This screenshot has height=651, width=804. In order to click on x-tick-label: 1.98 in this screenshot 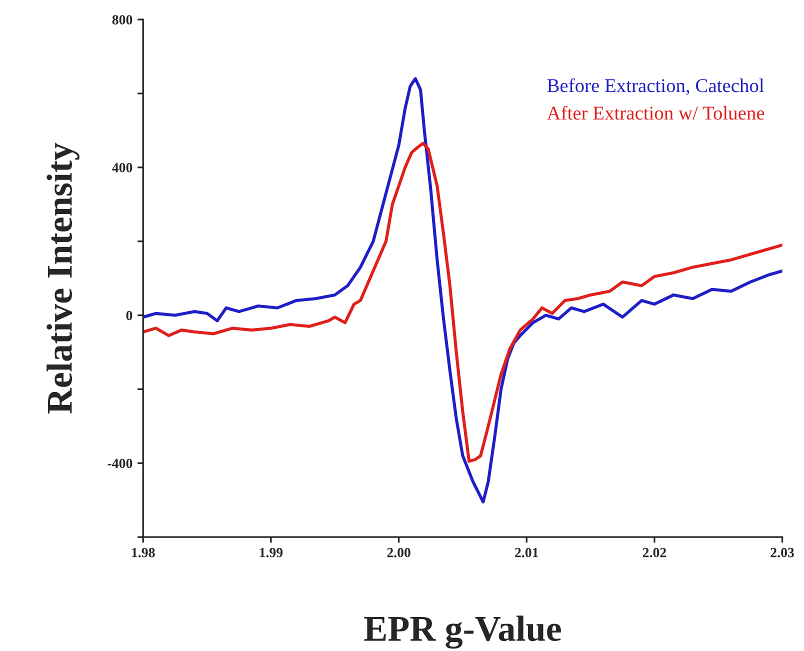, I will do `click(143, 553)`.